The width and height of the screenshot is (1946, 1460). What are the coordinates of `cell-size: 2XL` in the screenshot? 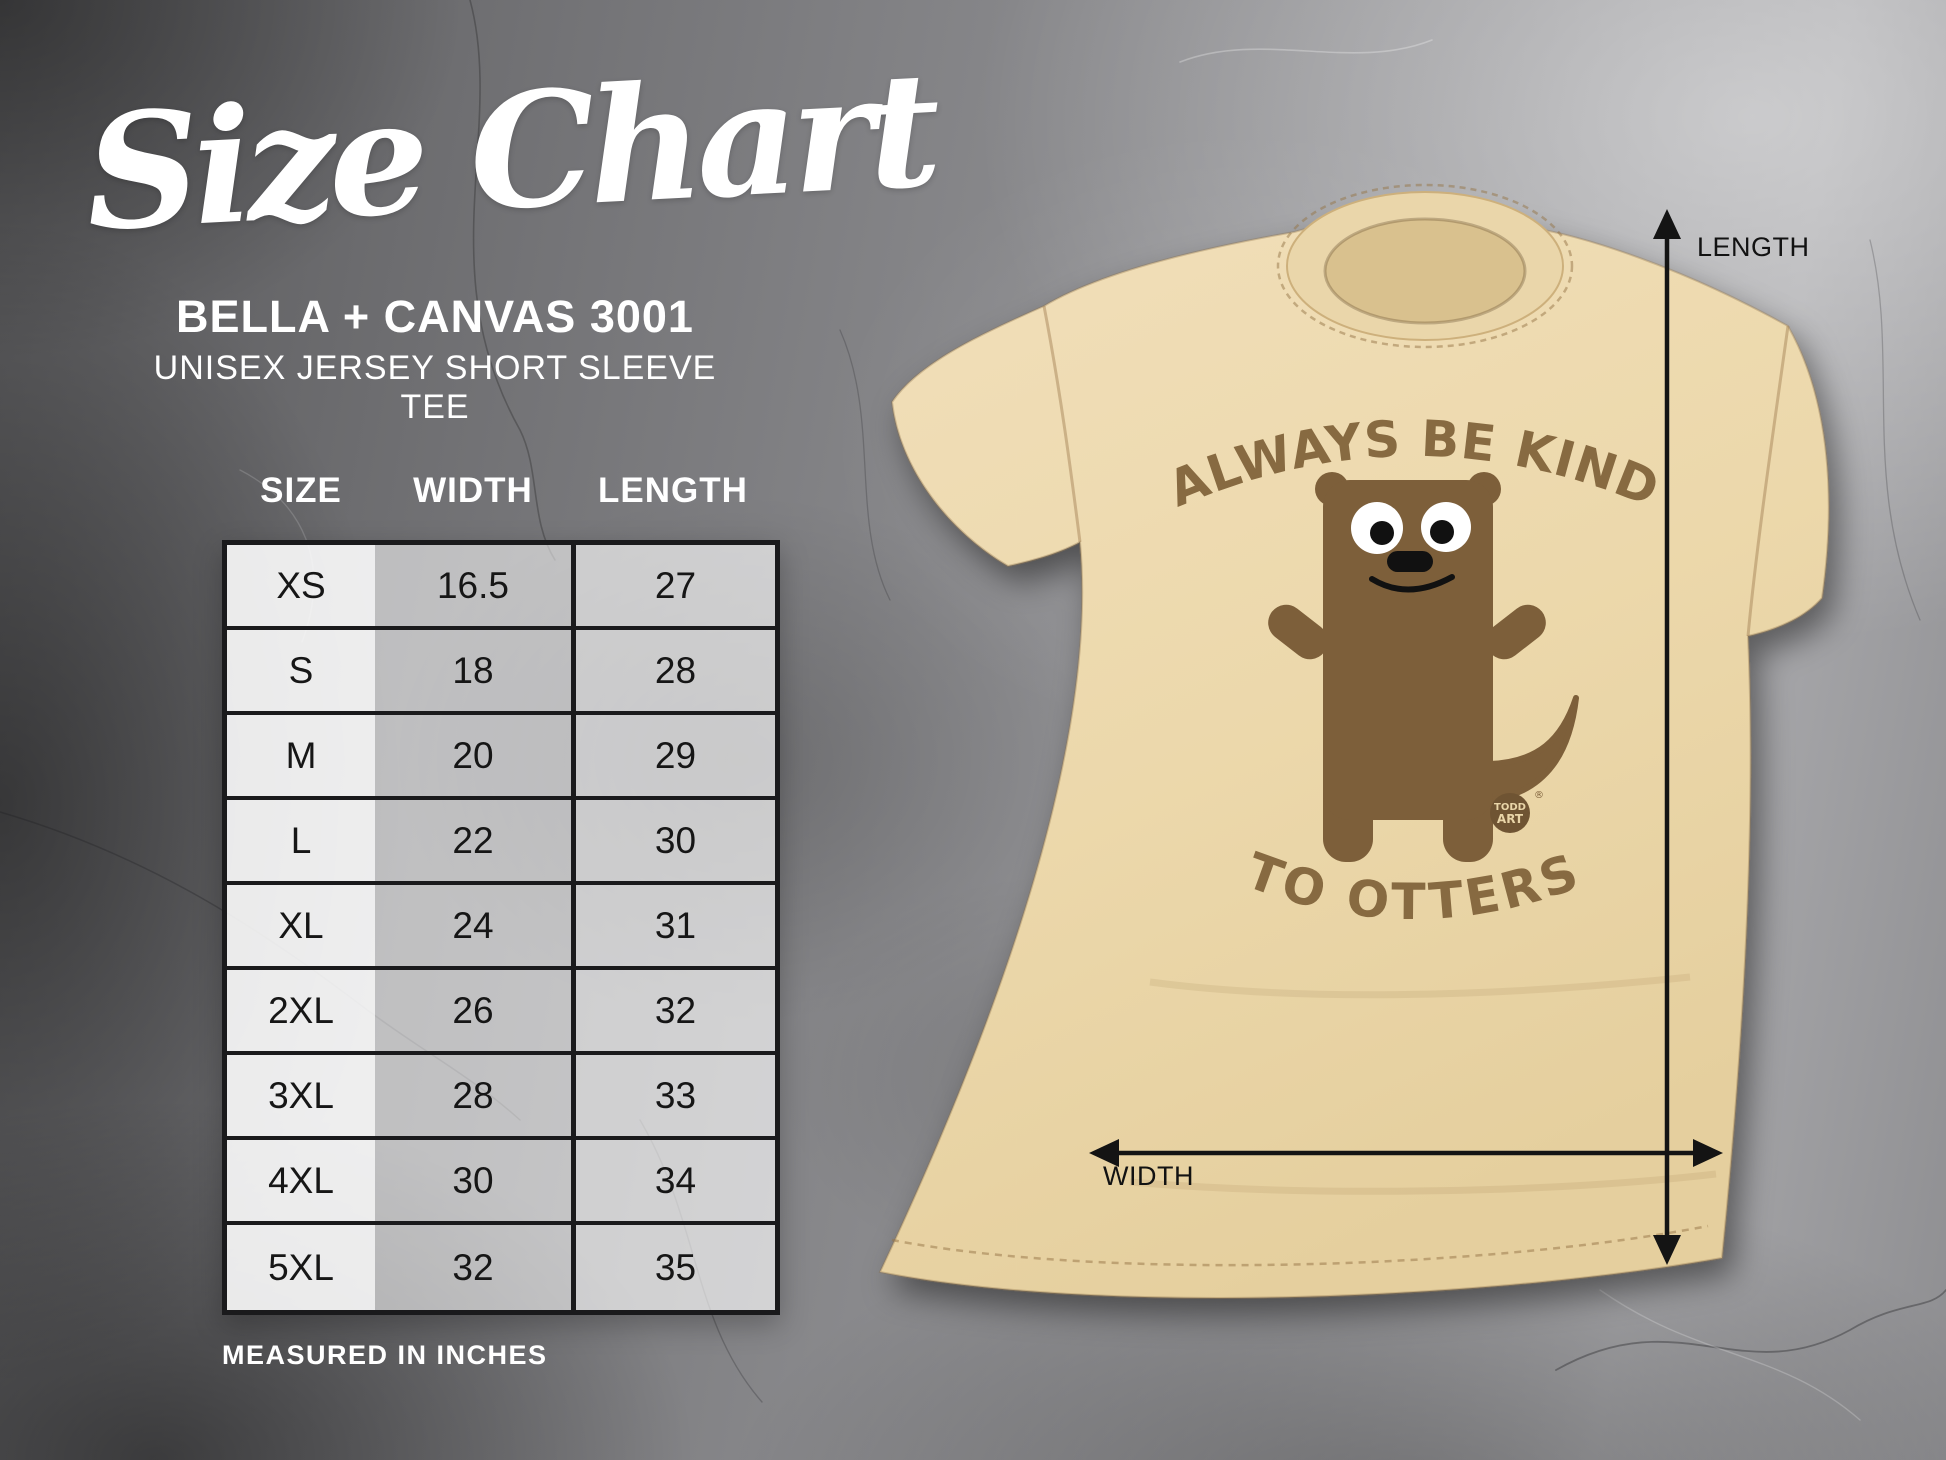 It's located at (301, 1010).